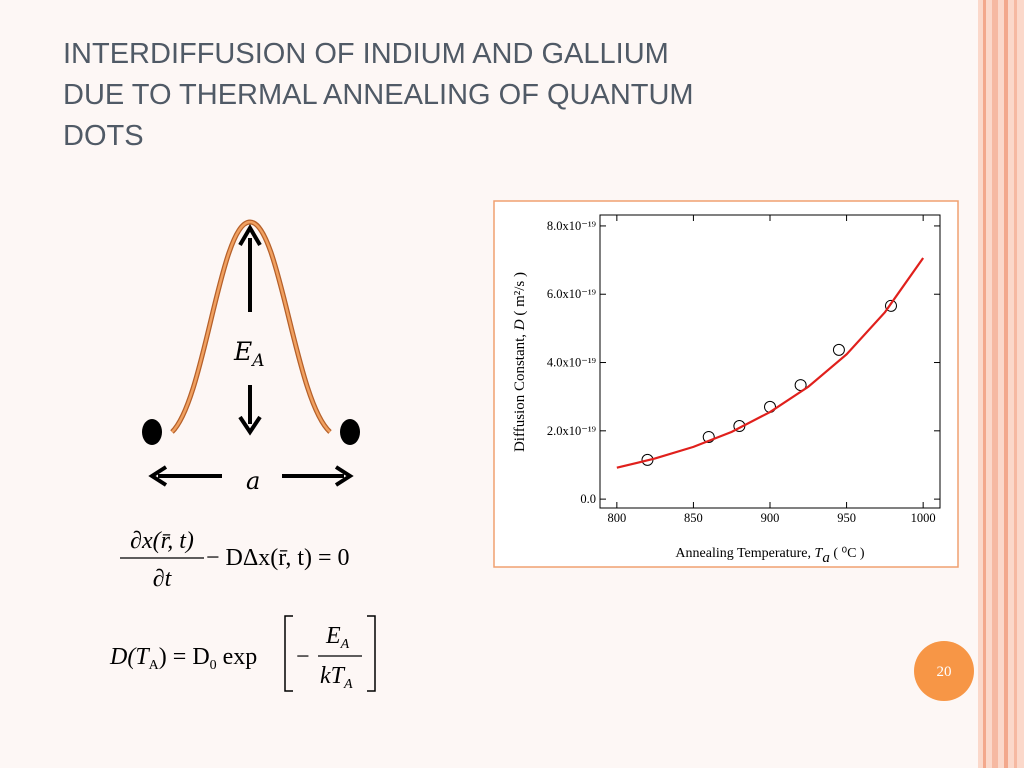 The height and width of the screenshot is (768, 1024). What do you see at coordinates (337, 637) in the screenshot?
I see `numerator: EA` at bounding box center [337, 637].